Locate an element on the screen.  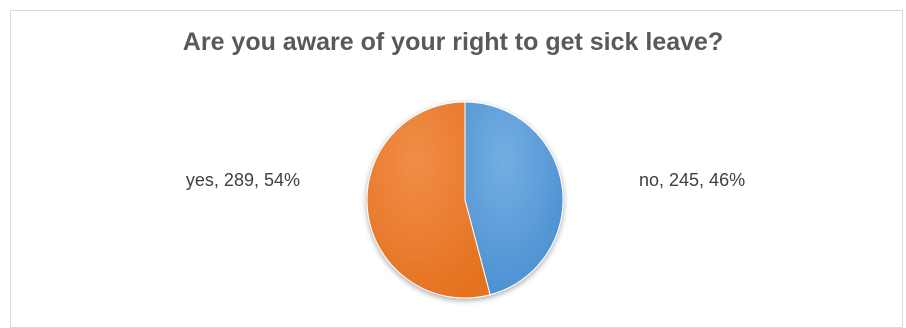
pie-slice-yes is located at coordinates (428, 200).